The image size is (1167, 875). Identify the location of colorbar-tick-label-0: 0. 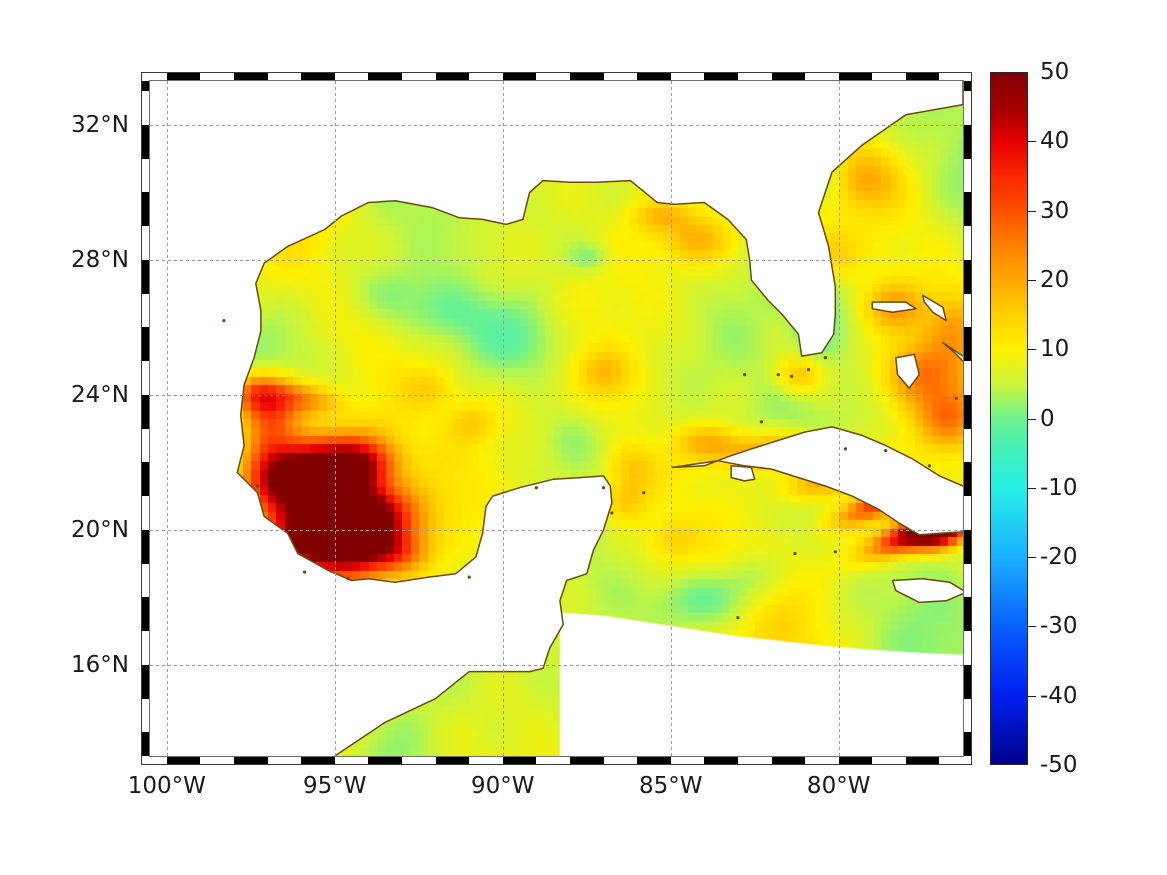
(1047, 418).